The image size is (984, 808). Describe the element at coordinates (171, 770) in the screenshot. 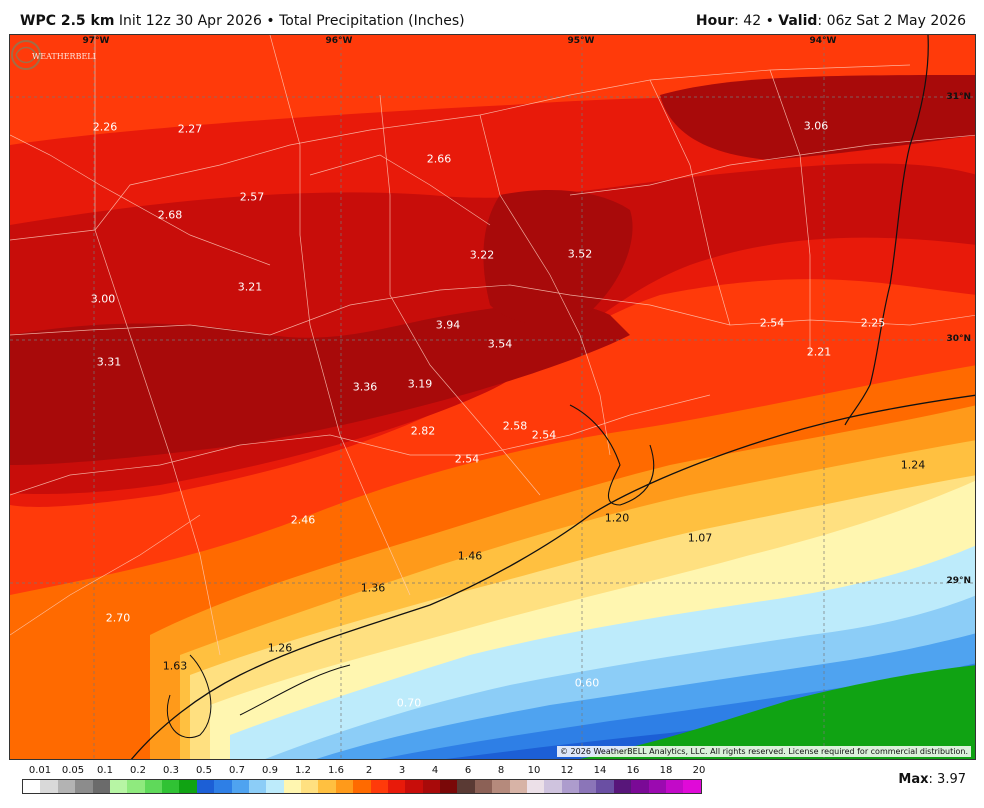

I see `legend-tick: 0.3` at that location.